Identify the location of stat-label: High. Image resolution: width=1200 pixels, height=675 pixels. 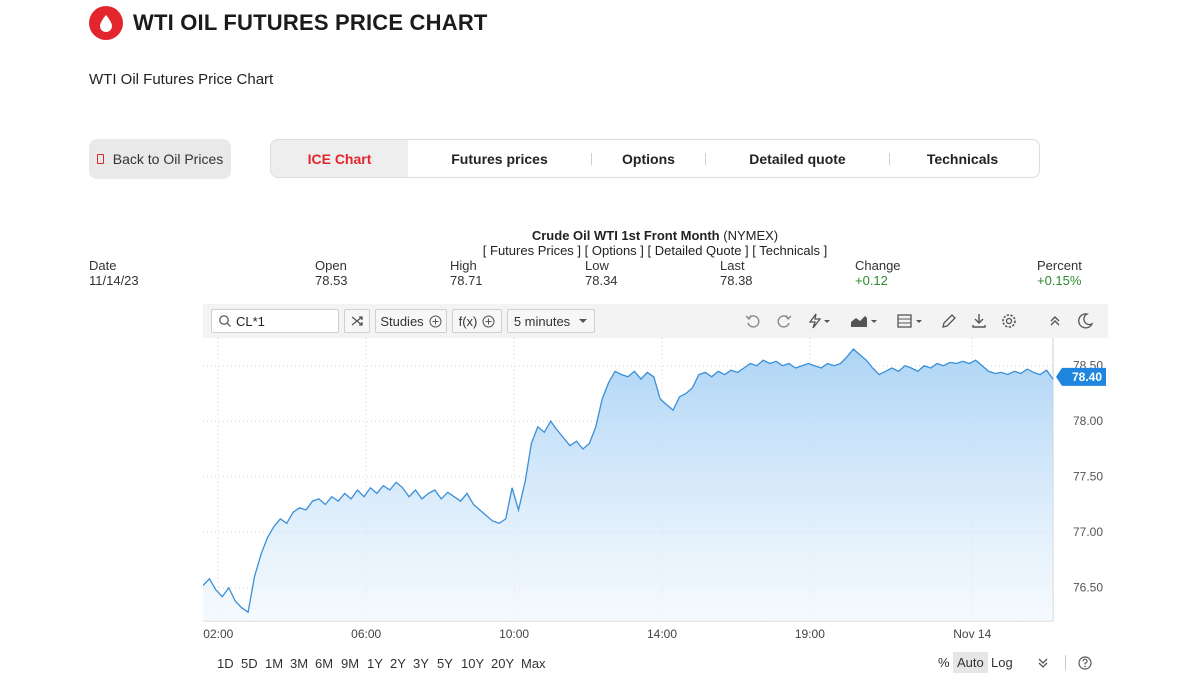
(463, 265).